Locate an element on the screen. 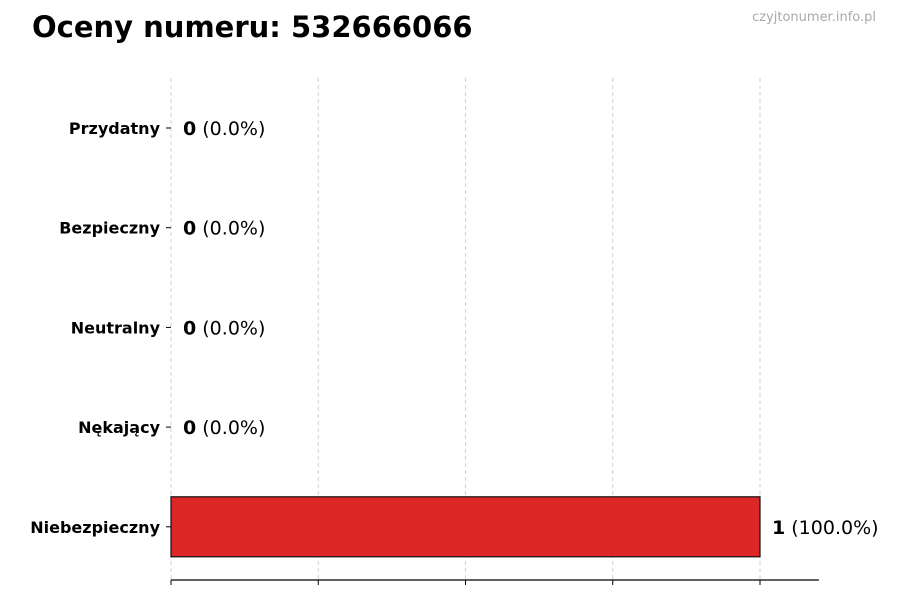 The height and width of the screenshot is (600, 900). category-label: Przydatny is located at coordinates (115, 128).